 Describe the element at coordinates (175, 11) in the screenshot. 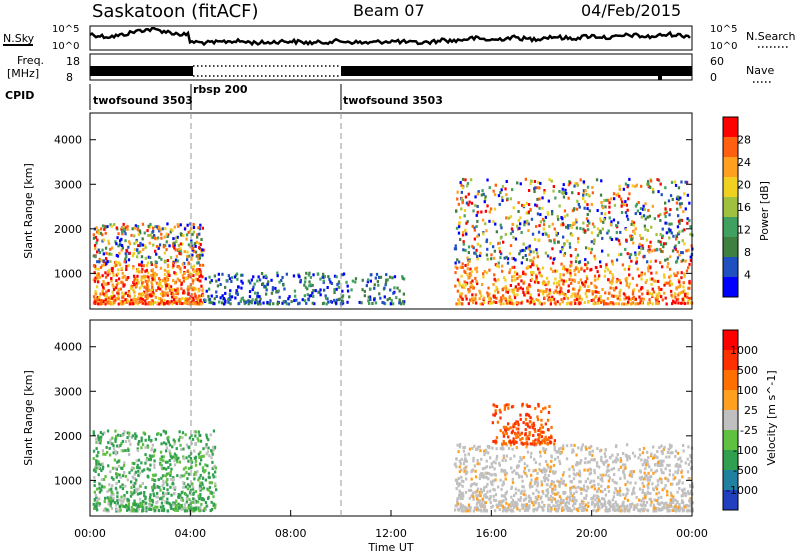

I see `station-title: Saskatoon (fitACF)` at that location.